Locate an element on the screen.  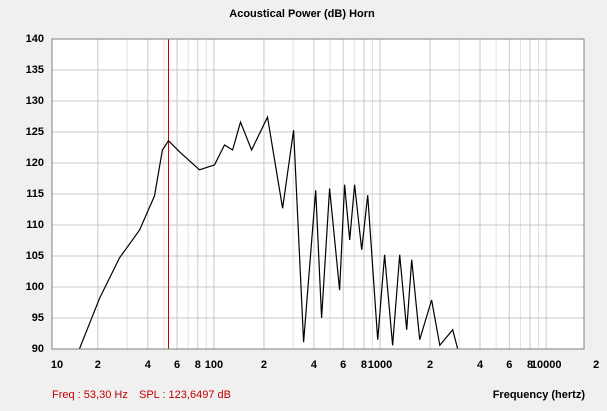
x-tick-label: 10000 is located at coordinates (546, 365).